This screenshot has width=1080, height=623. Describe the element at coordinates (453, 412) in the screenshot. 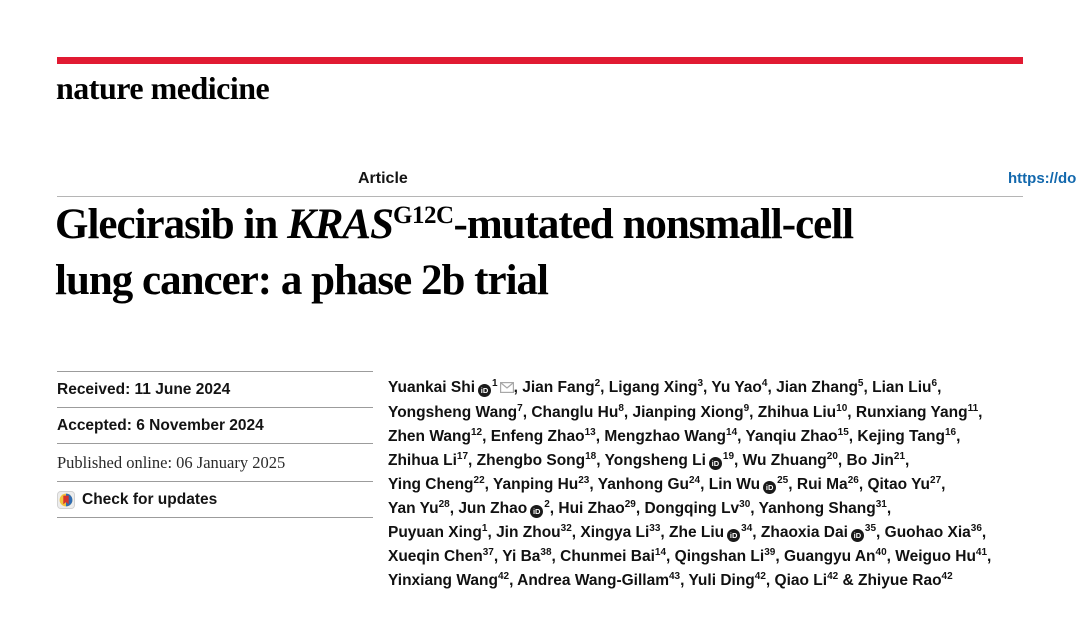

I see `author-name: Yongsheng Wang` at that location.